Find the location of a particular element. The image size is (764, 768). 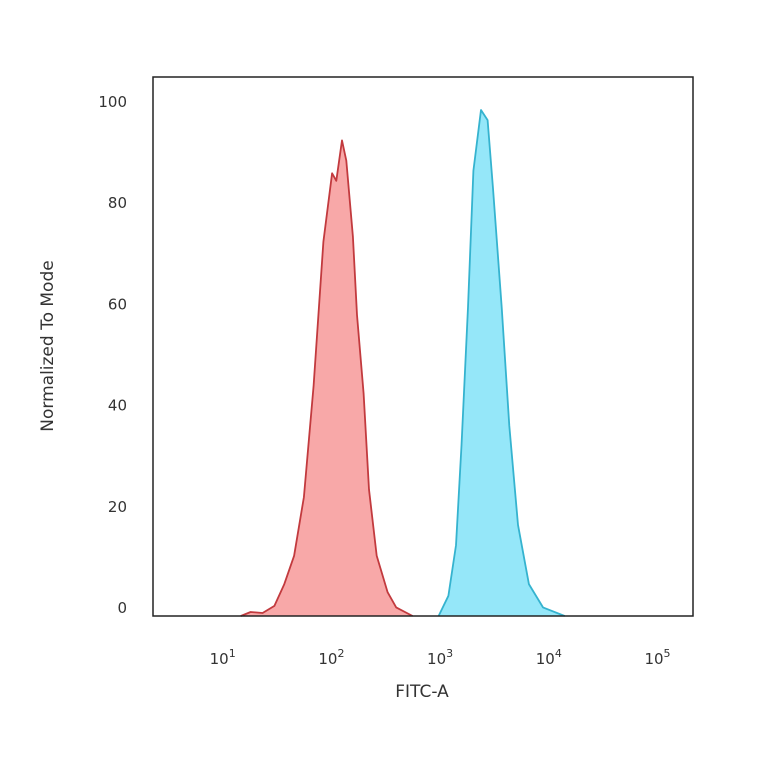

y-tick-labels: 0 20 40 60 80 100 is located at coordinates (112, 355).